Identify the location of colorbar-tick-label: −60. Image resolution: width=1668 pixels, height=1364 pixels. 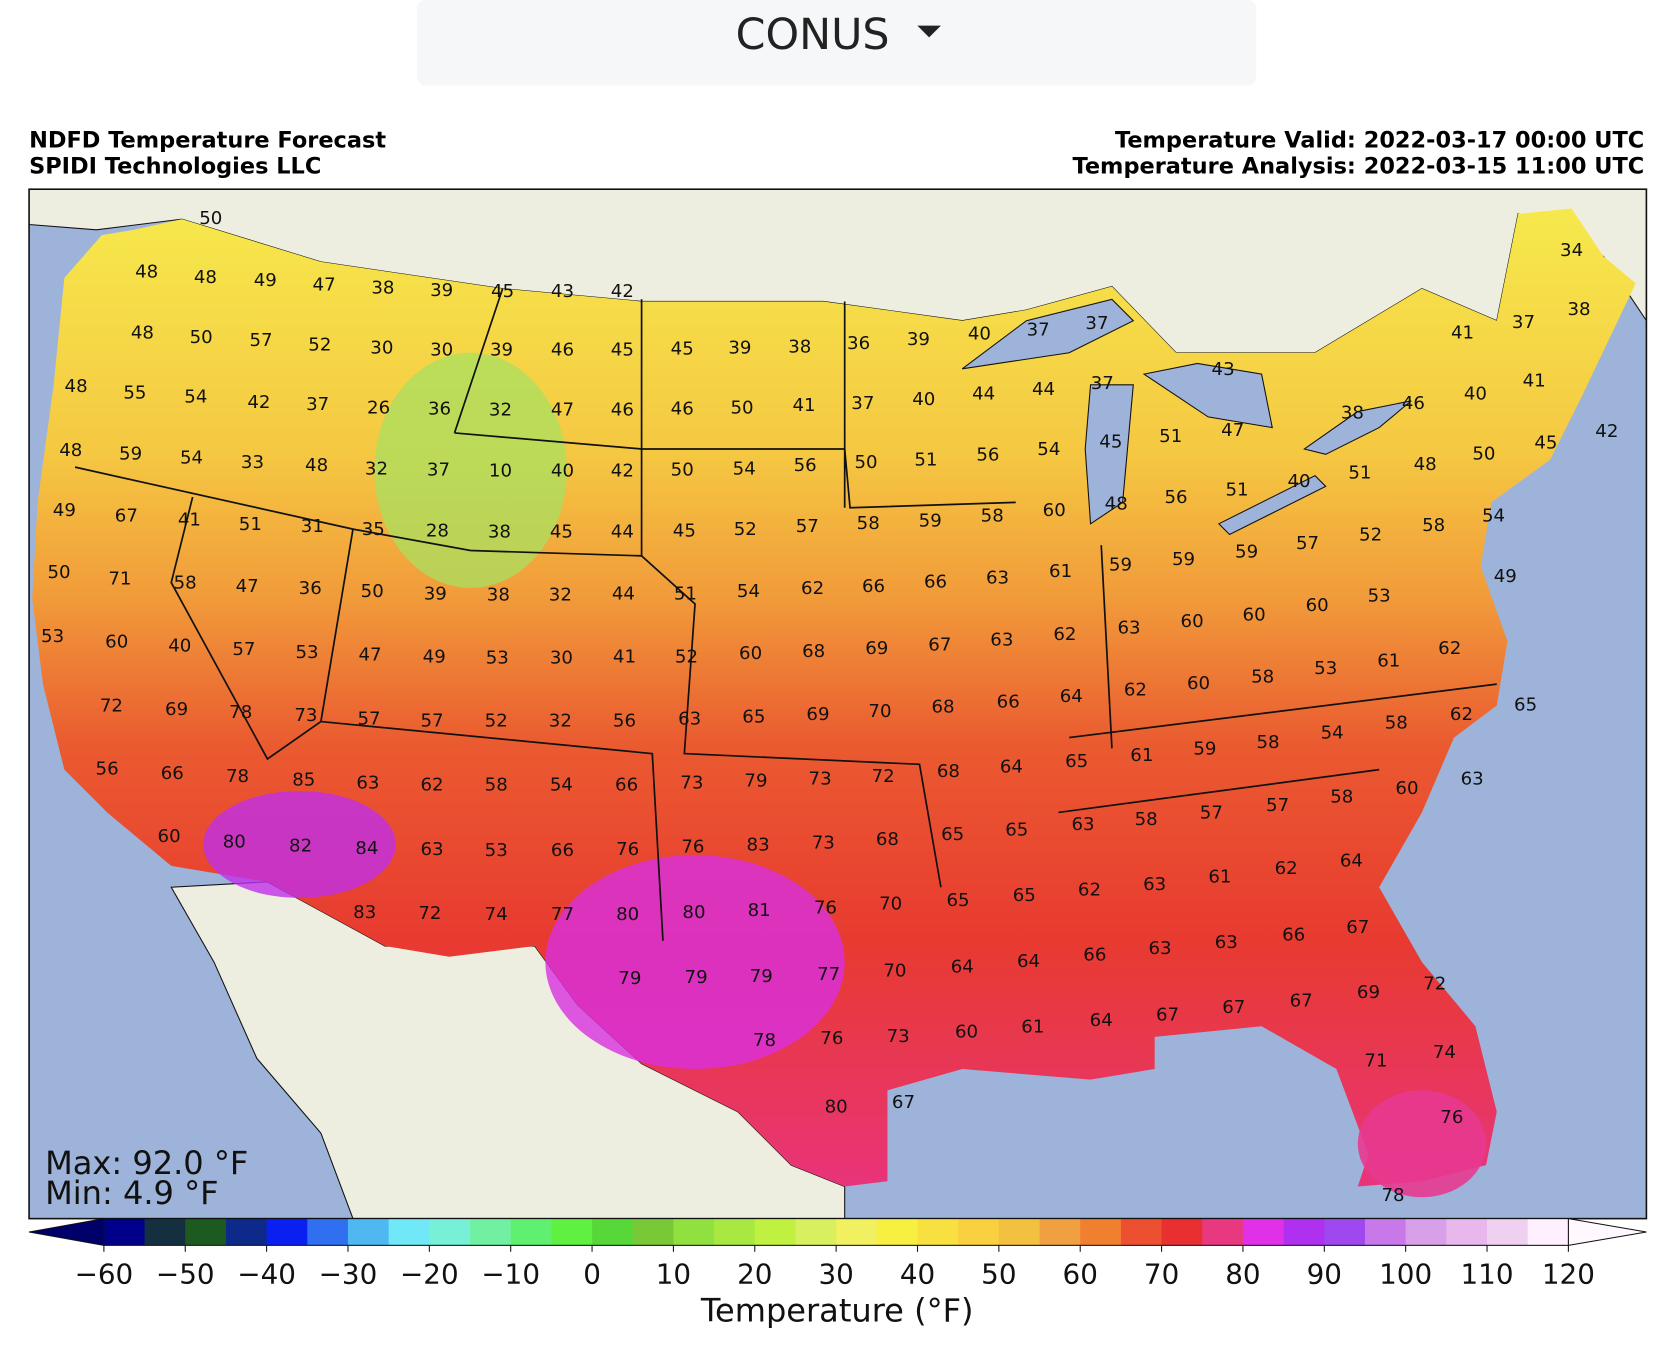
(104, 1273).